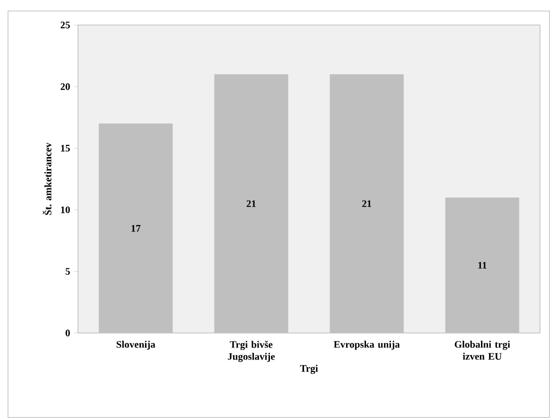  What do you see at coordinates (65, 210) in the screenshot?
I see `y-tick-label: 10` at bounding box center [65, 210].